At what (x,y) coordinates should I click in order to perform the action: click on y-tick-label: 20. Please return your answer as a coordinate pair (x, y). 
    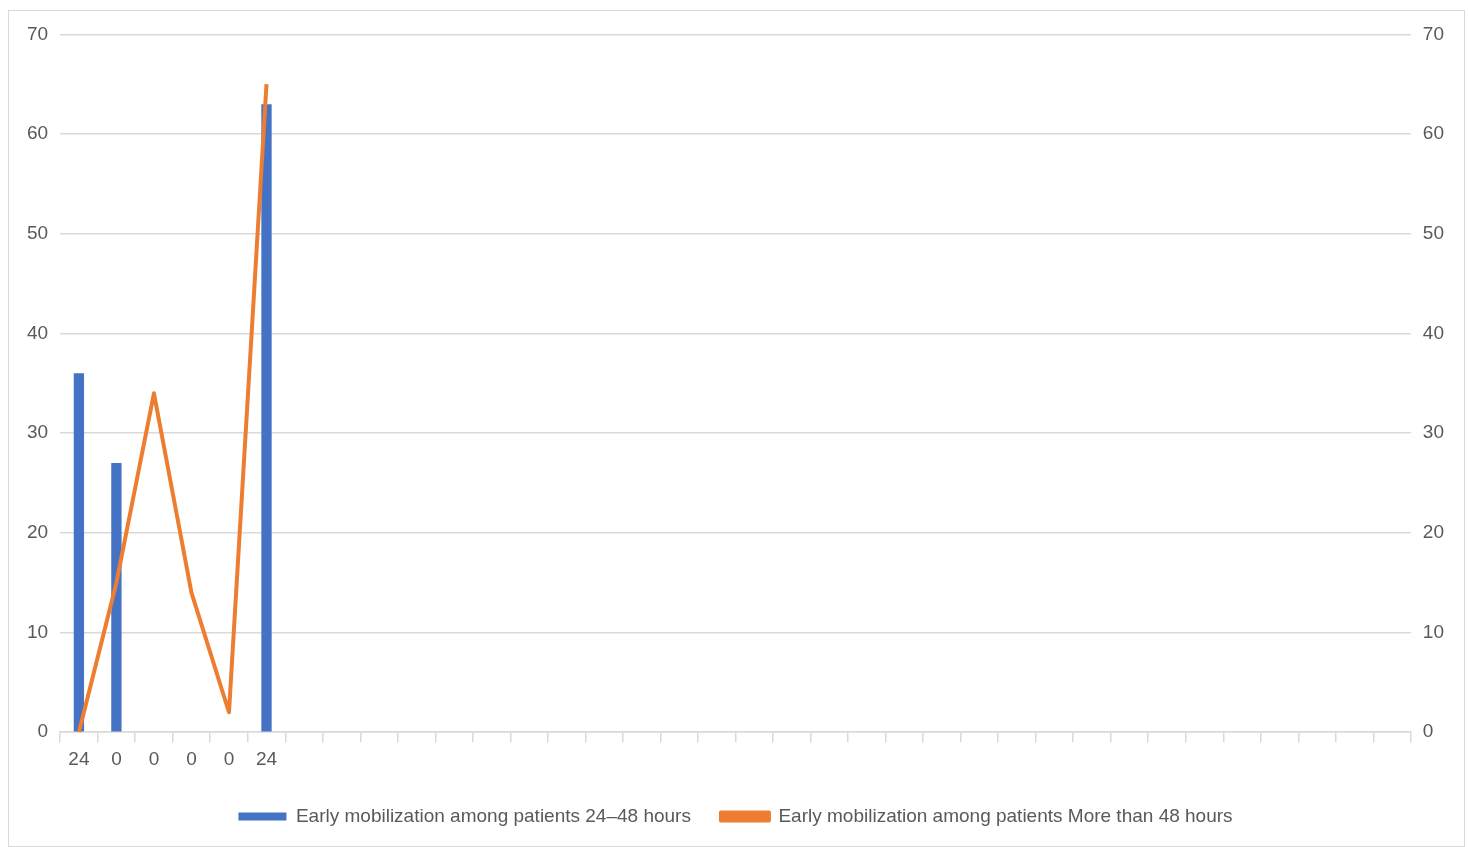
    Looking at the image, I should click on (37, 532).